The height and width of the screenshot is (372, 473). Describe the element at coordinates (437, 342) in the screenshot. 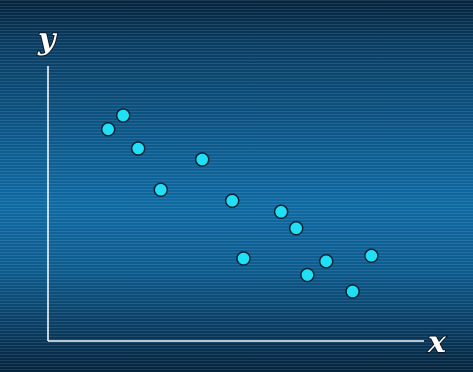

I see `x-axis-label: x` at that location.